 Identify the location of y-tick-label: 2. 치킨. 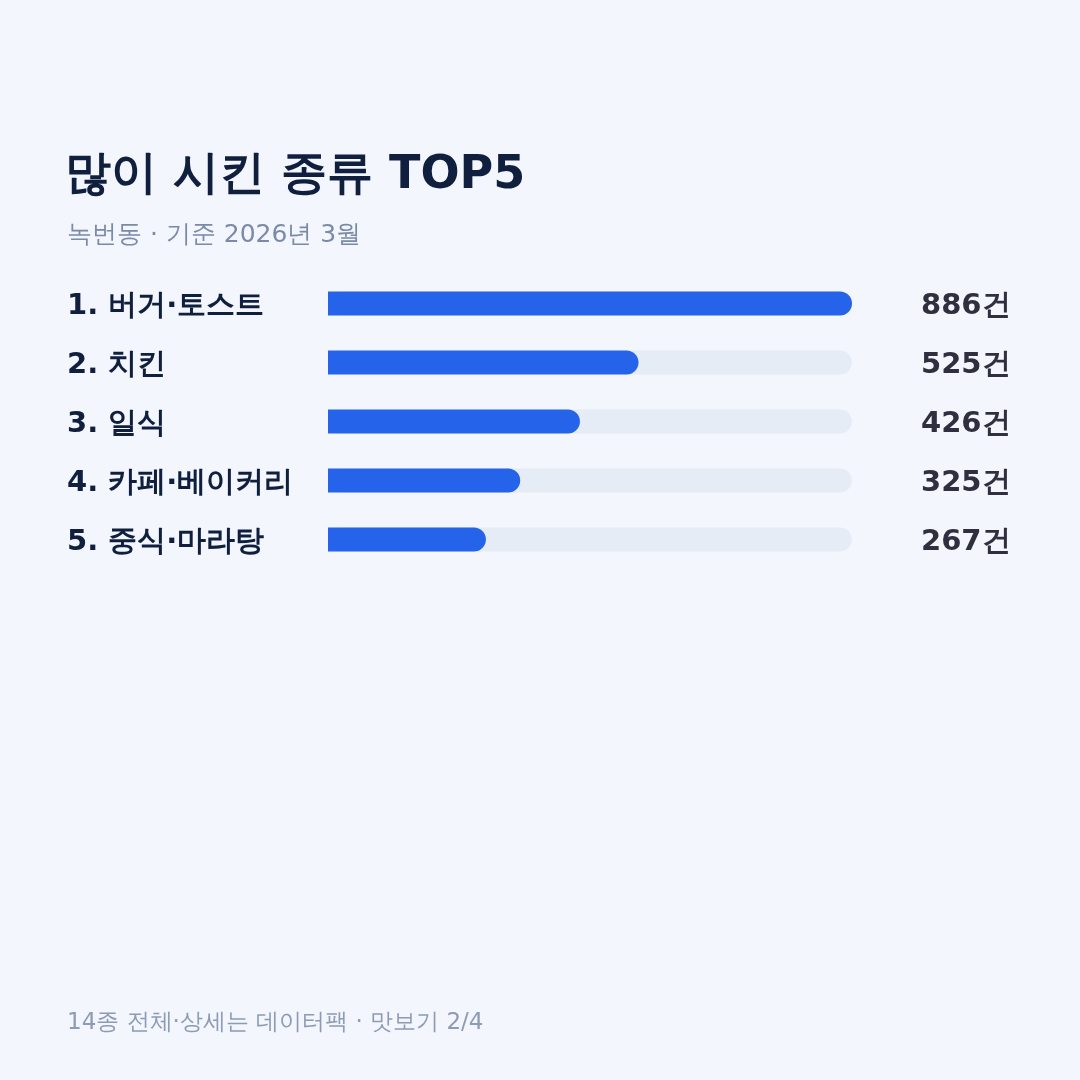
(117, 363).